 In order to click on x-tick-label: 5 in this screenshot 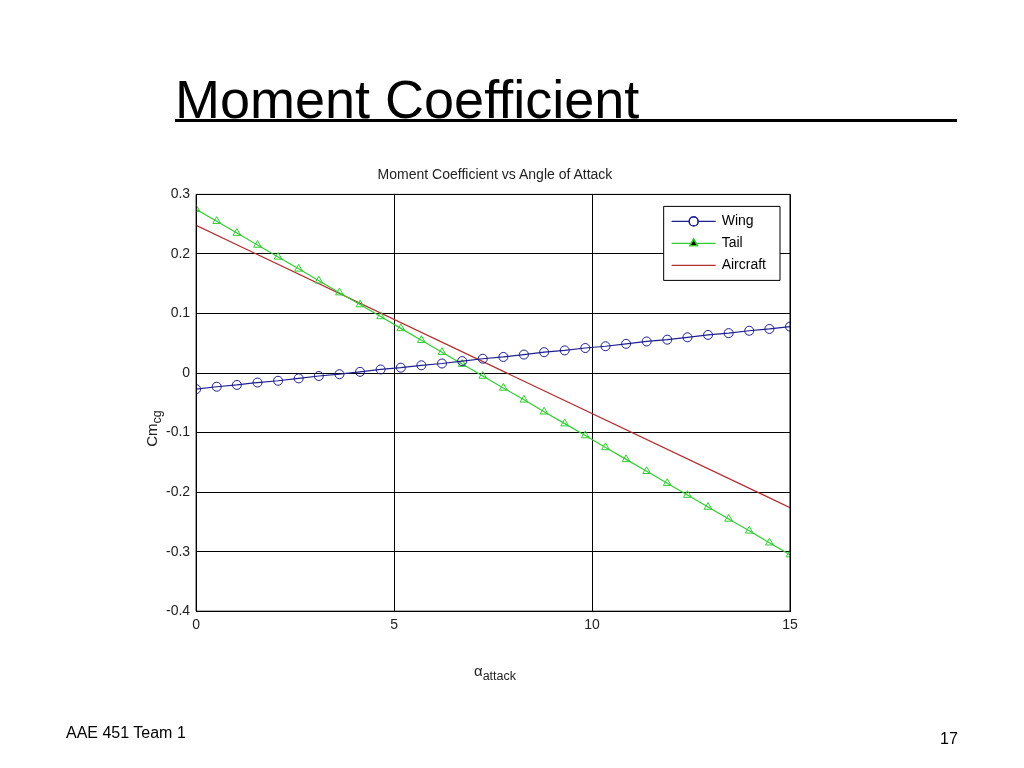, I will do `click(394, 624)`.